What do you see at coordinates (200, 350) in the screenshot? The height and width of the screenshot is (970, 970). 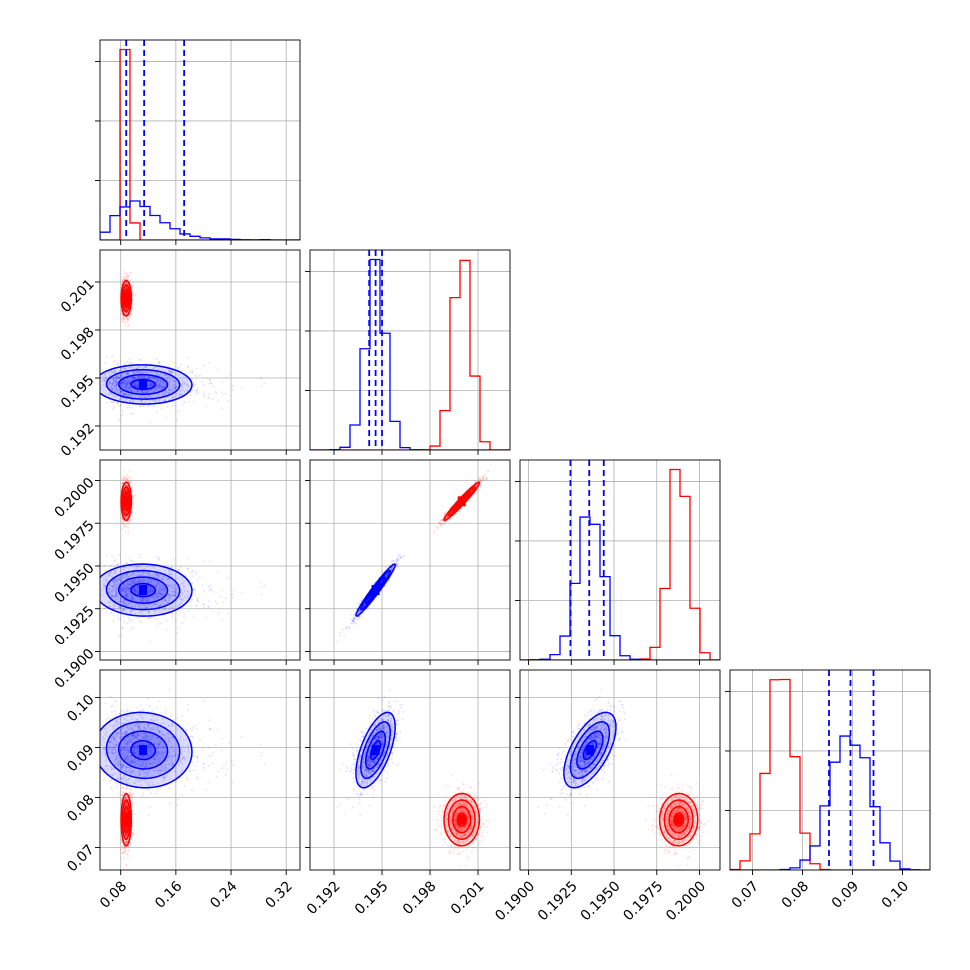 I see `panel-frame` at bounding box center [200, 350].